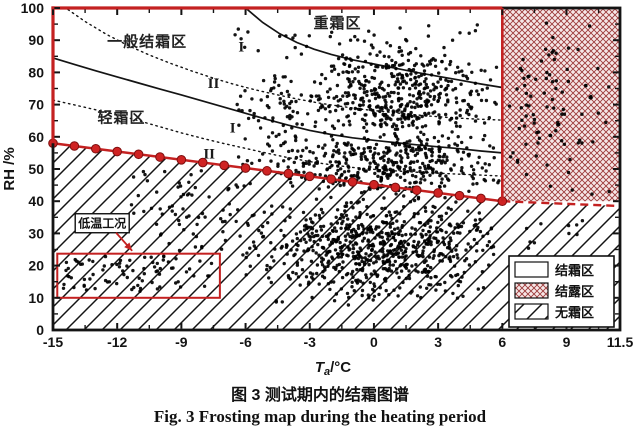 The image size is (640, 435). Describe the element at coordinates (561, 105) in the screenshot. I see `dew-region` at that location.